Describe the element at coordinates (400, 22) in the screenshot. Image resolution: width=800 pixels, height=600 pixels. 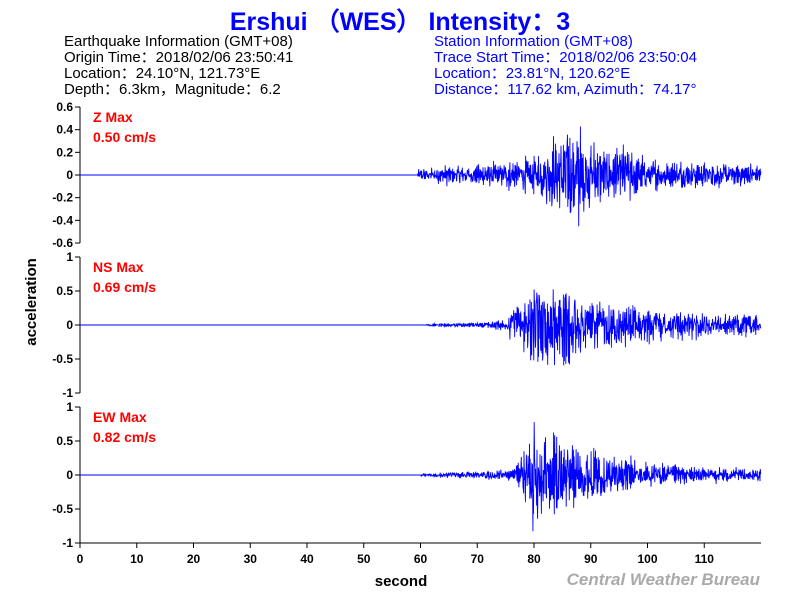
I see `page-title: Ershui （WES） Intensity：3` at that location.